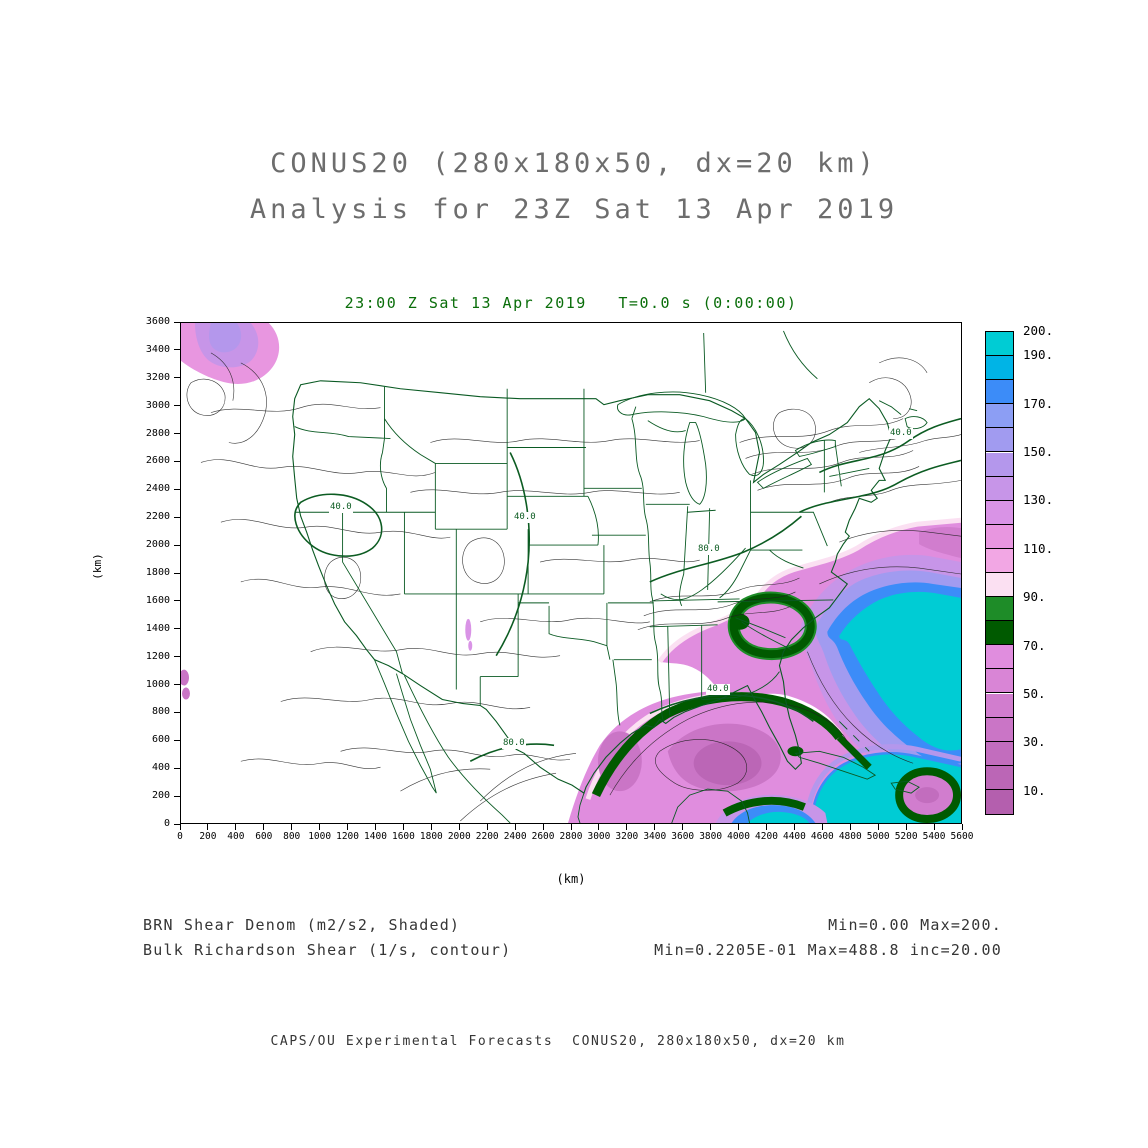 Image resolution: width=1148 pixels, height=1148 pixels. What do you see at coordinates (1038, 548) in the screenshot?
I see `colorbar-tick-label: 110.` at bounding box center [1038, 548].